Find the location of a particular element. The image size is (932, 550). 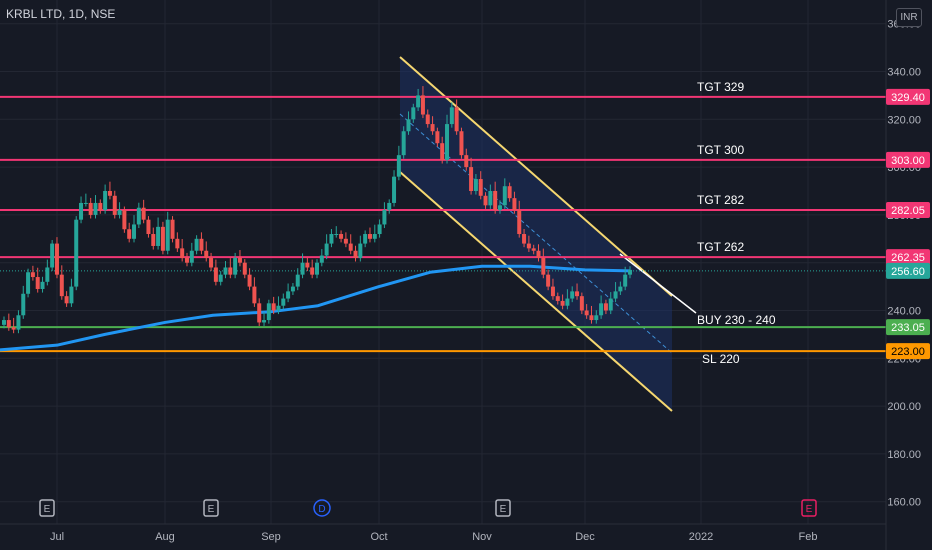

y-tick-label: 240.00 is located at coordinates (904, 312).